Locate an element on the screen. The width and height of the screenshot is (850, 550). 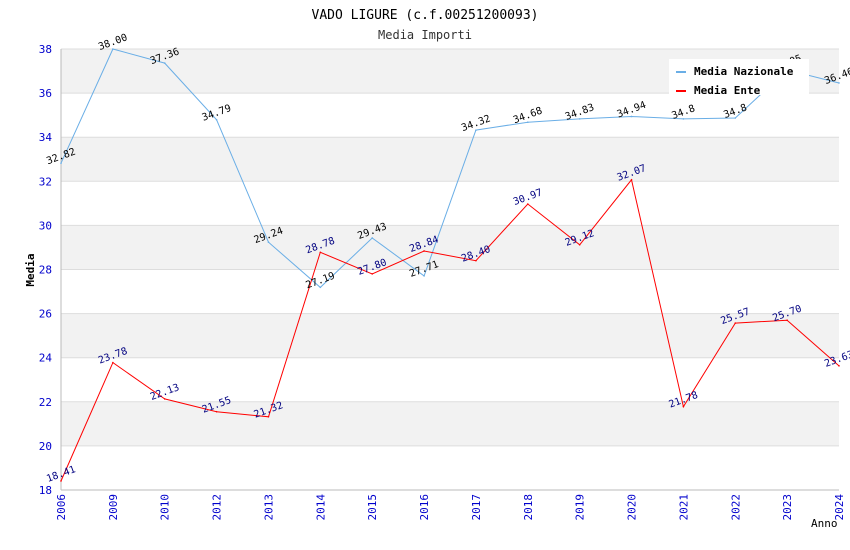
x-tick-label: 2006 is located at coordinates (61, 507).